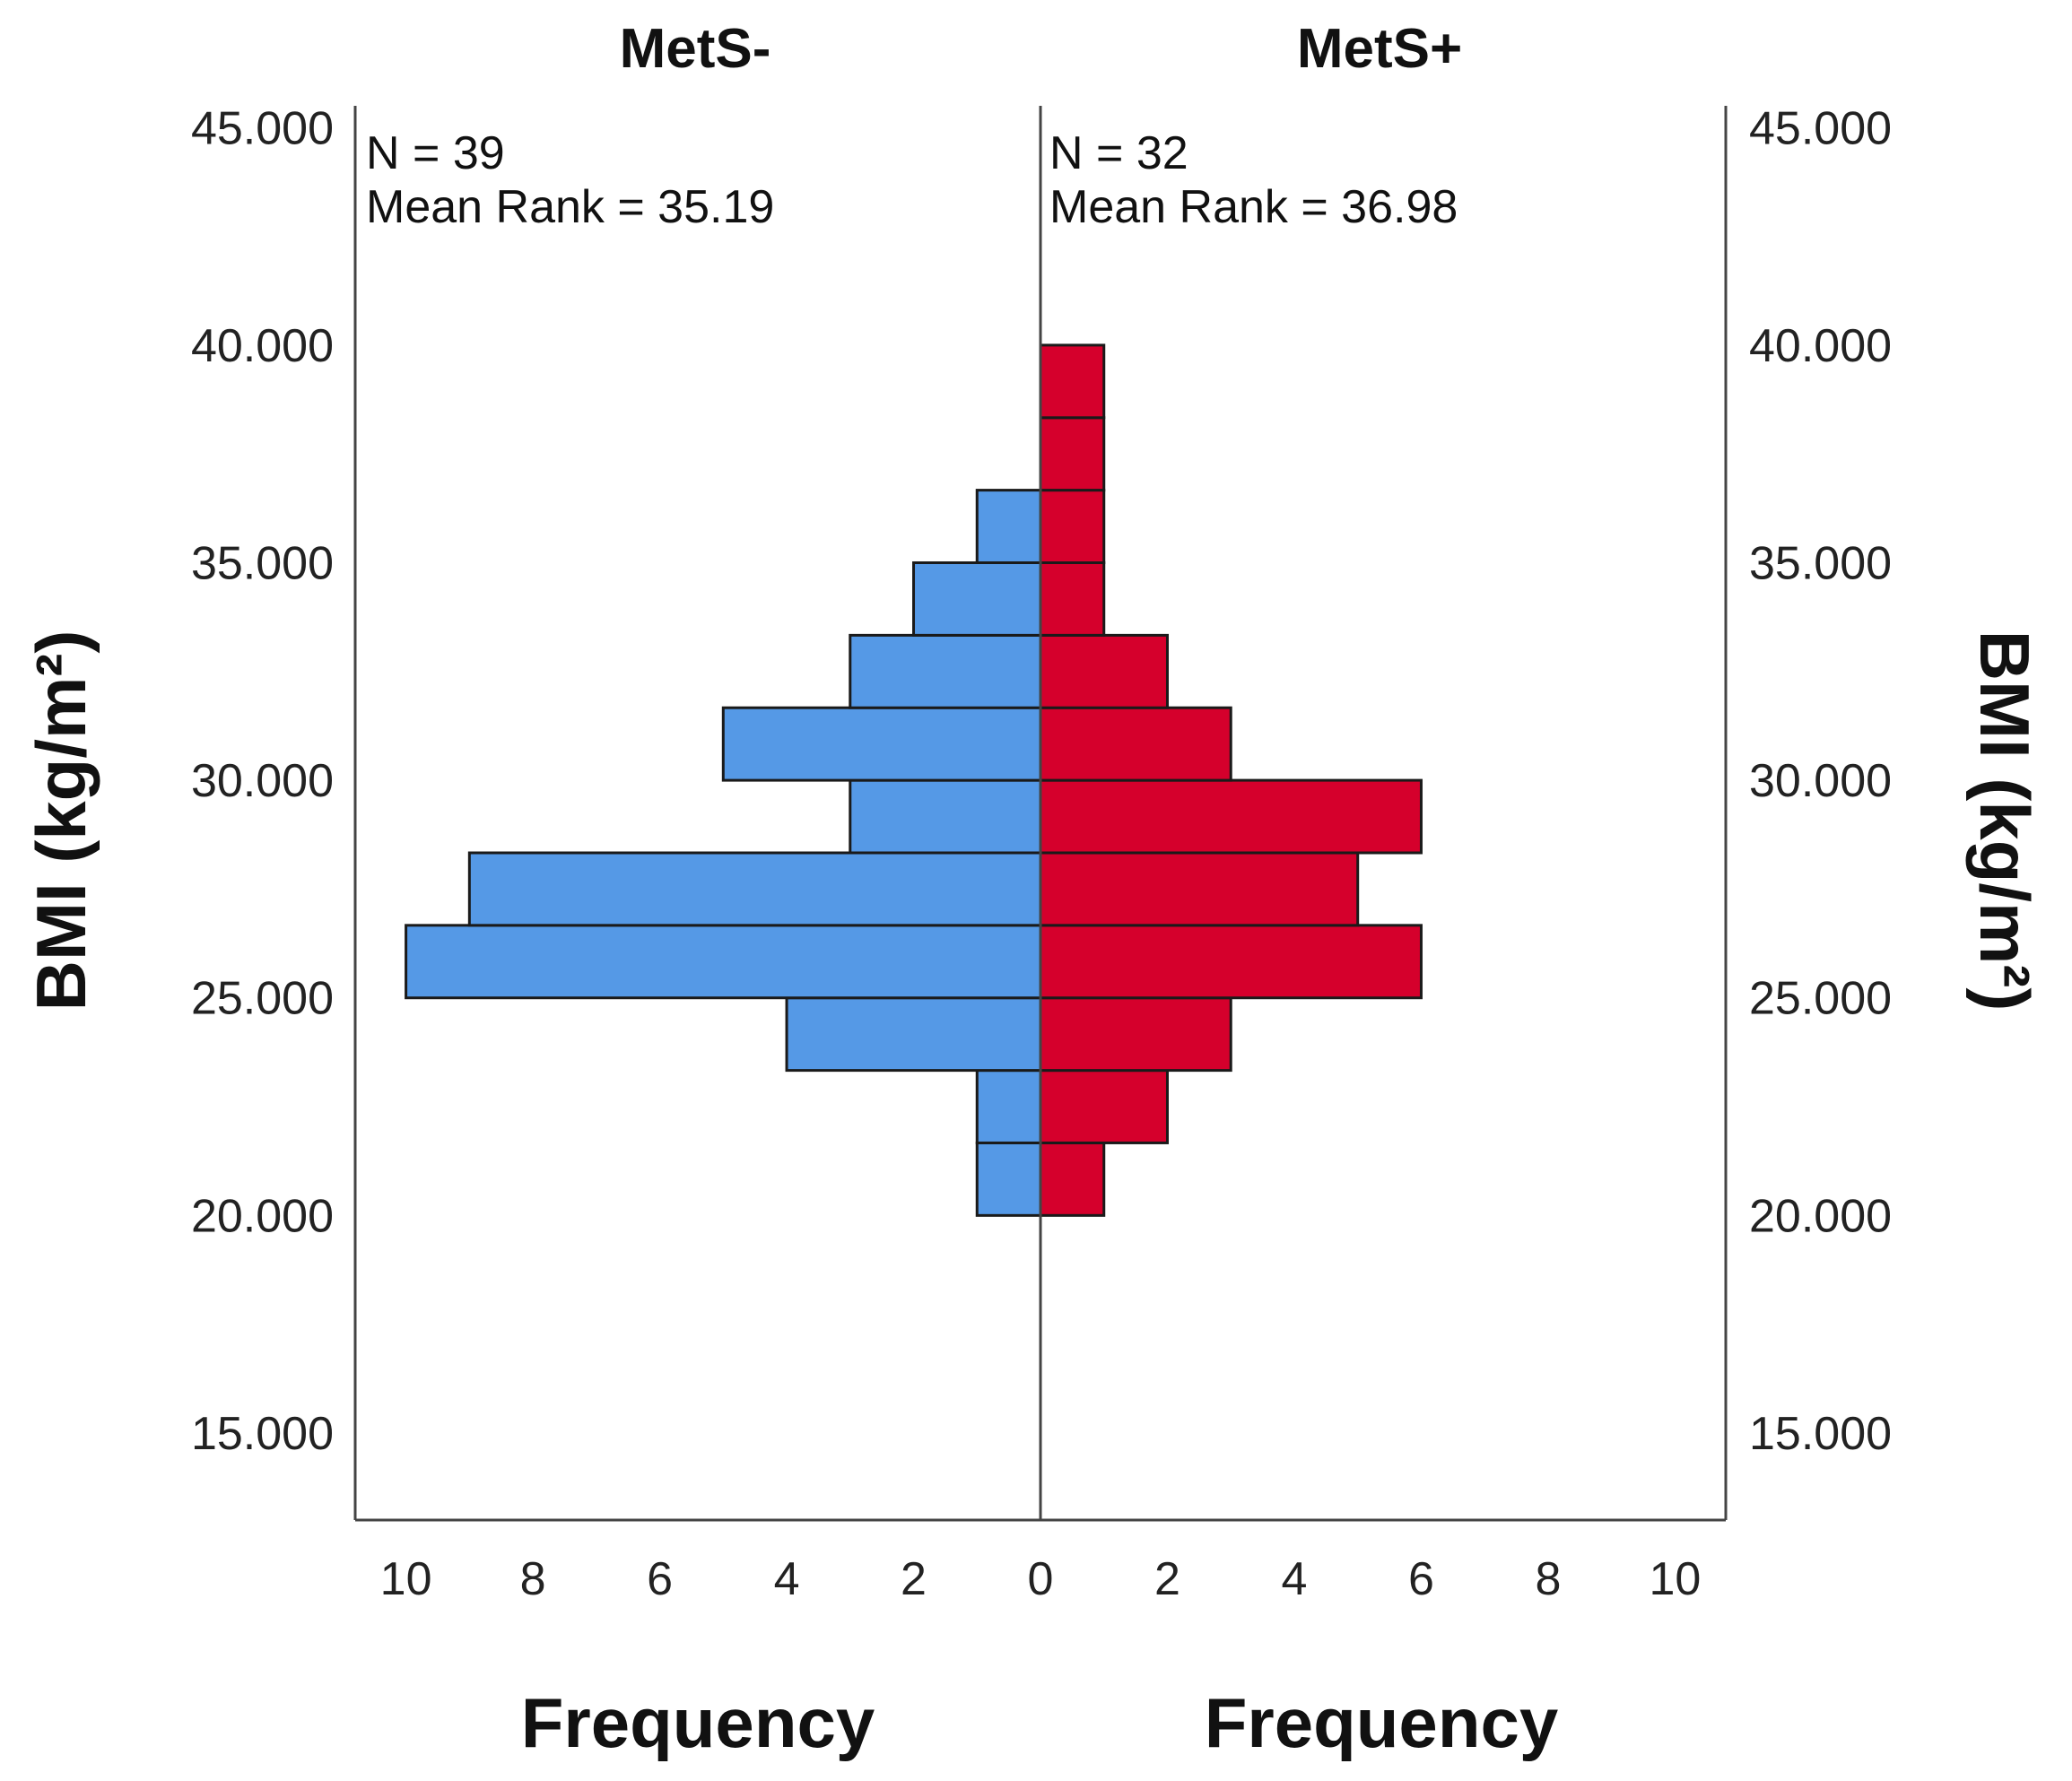  I want to click on left-y-tick-label: 20.000, so click(262, 1216).